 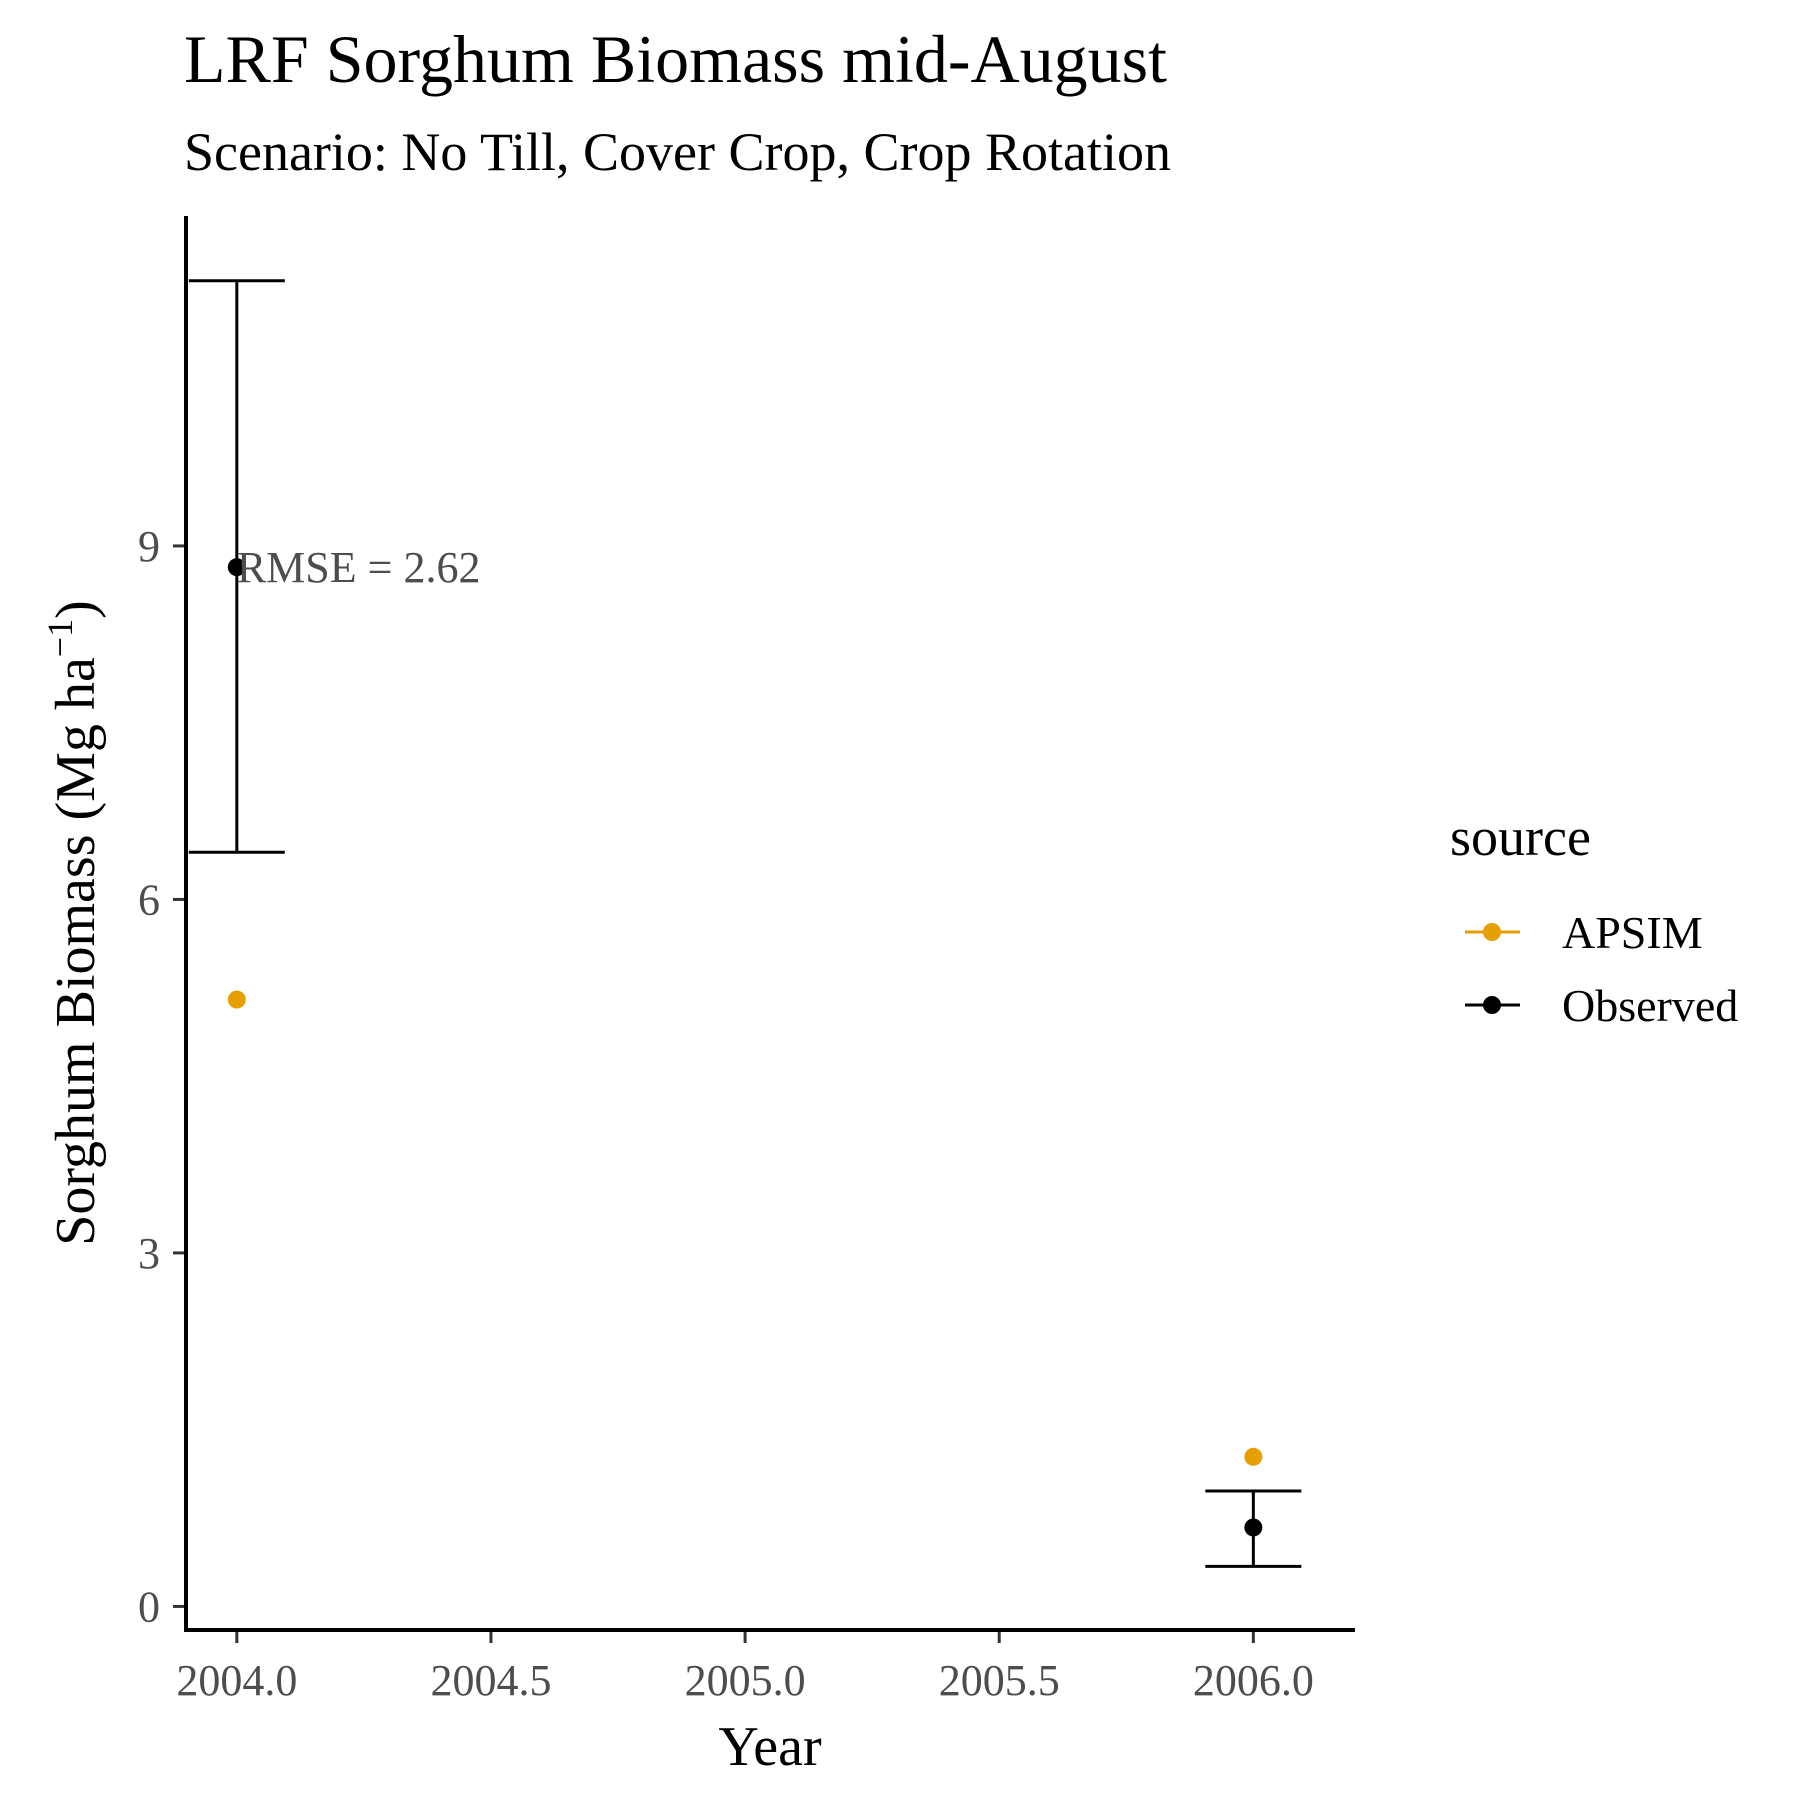 I want to click on y-axis-title-close: ), so click(x=76, y=609).